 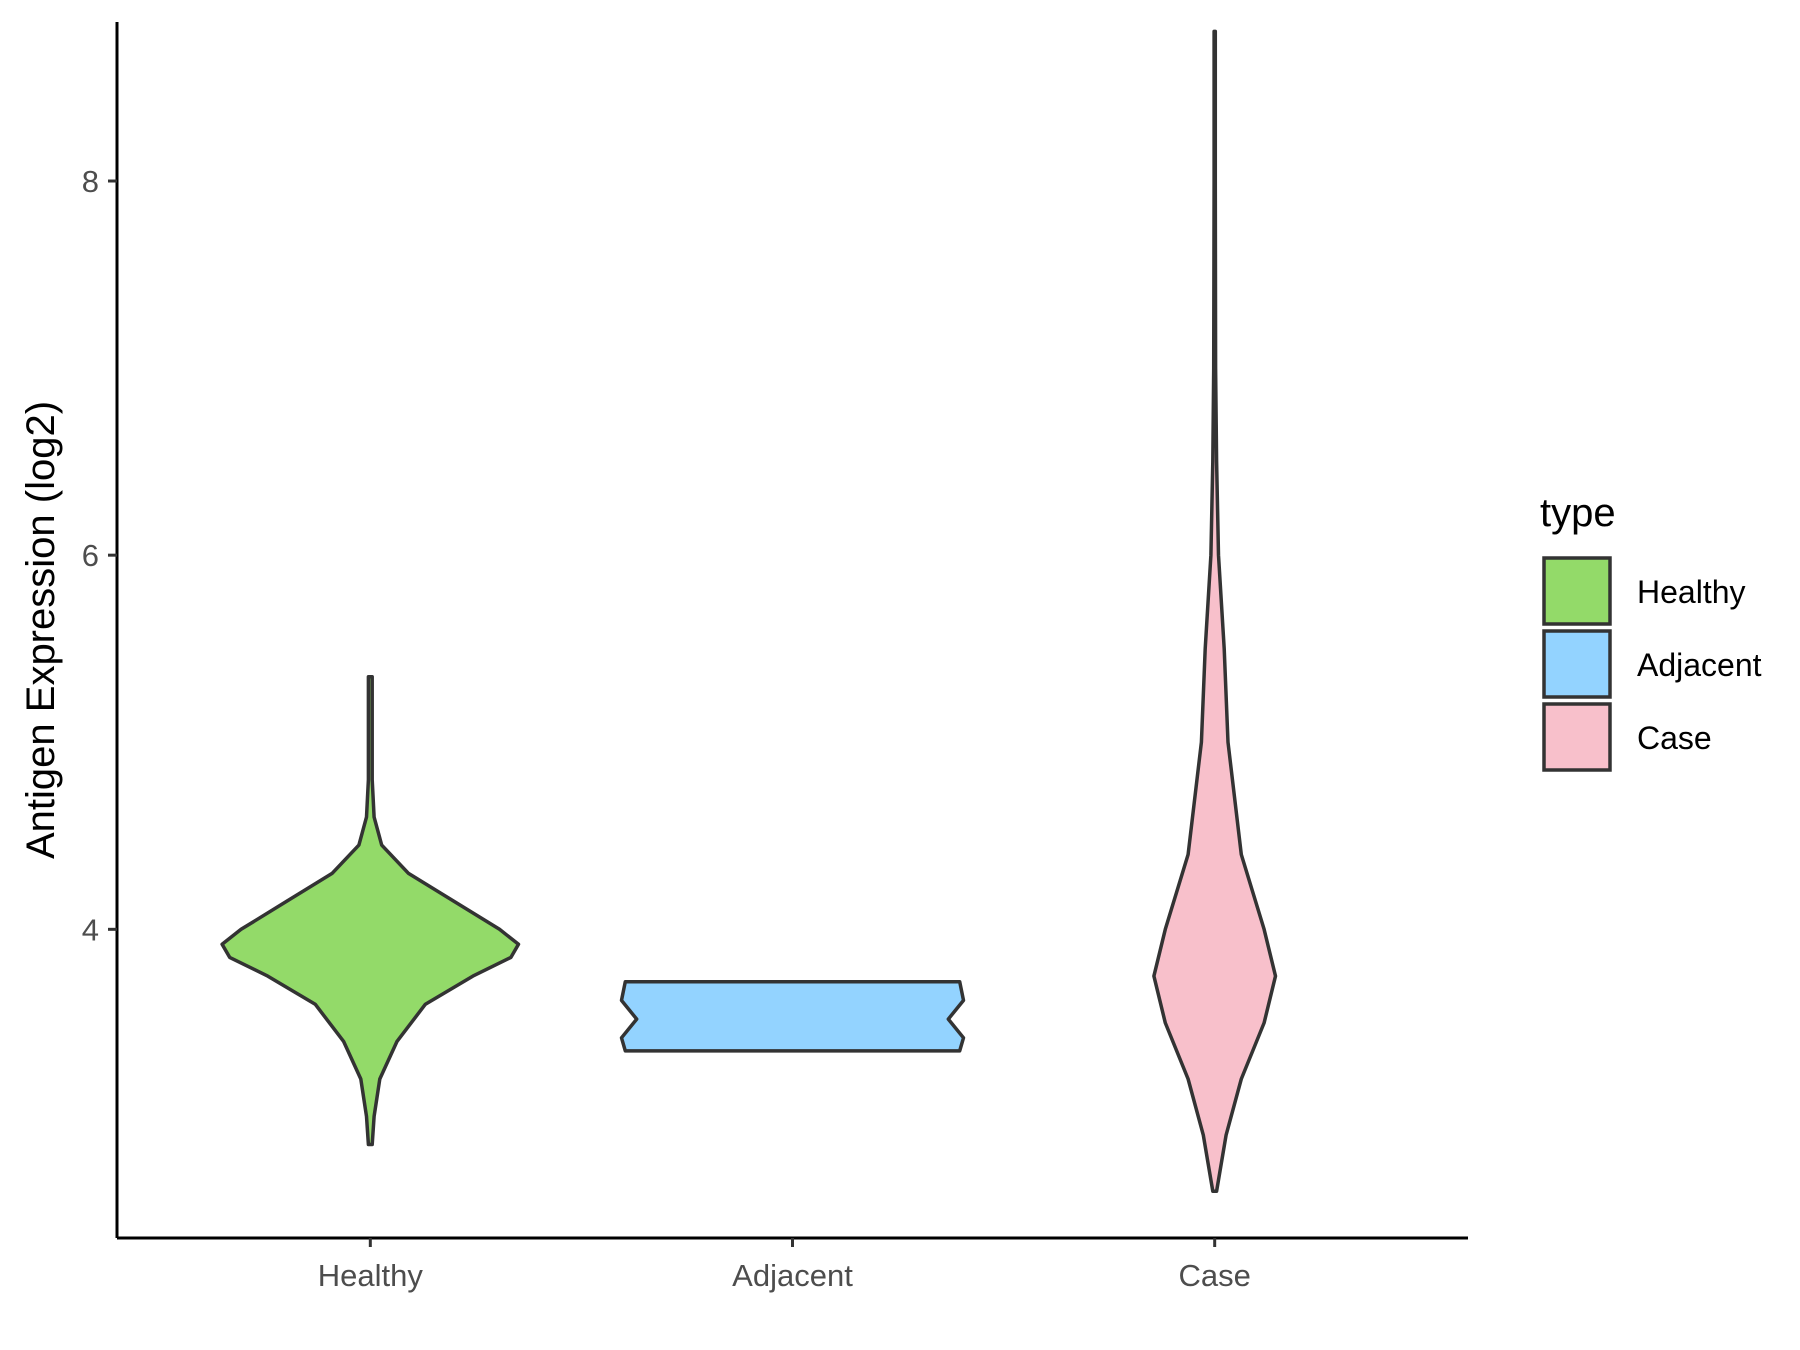 I want to click on x-tick-label: Case, so click(x=1215, y=1275).